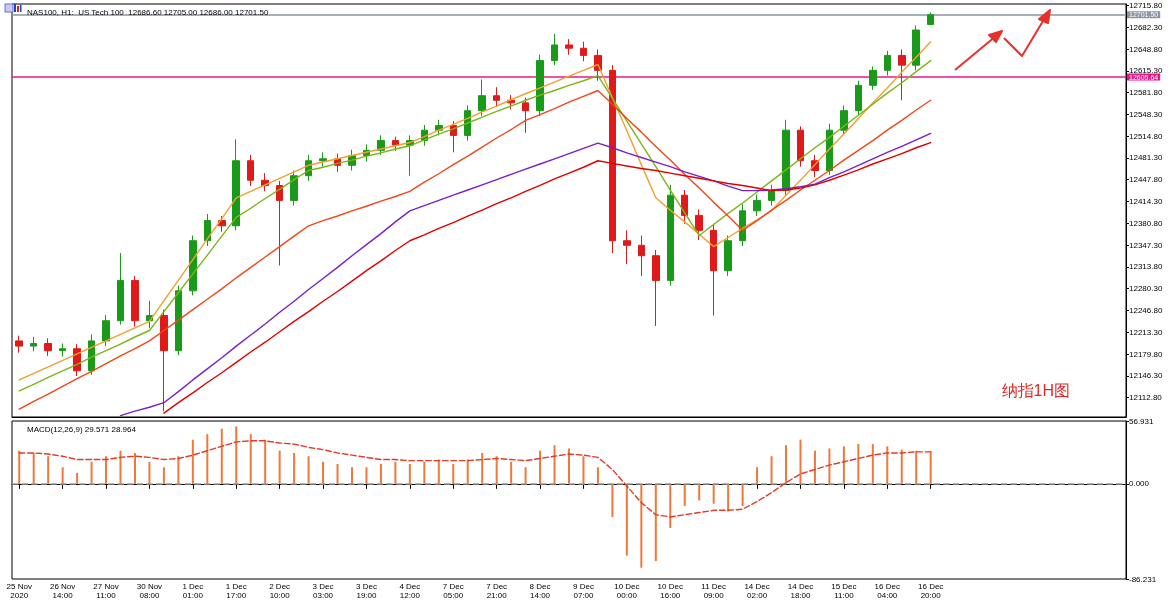  Describe the element at coordinates (1146, 180) in the screenshot. I see `y-tick-label: 12447.80` at that location.